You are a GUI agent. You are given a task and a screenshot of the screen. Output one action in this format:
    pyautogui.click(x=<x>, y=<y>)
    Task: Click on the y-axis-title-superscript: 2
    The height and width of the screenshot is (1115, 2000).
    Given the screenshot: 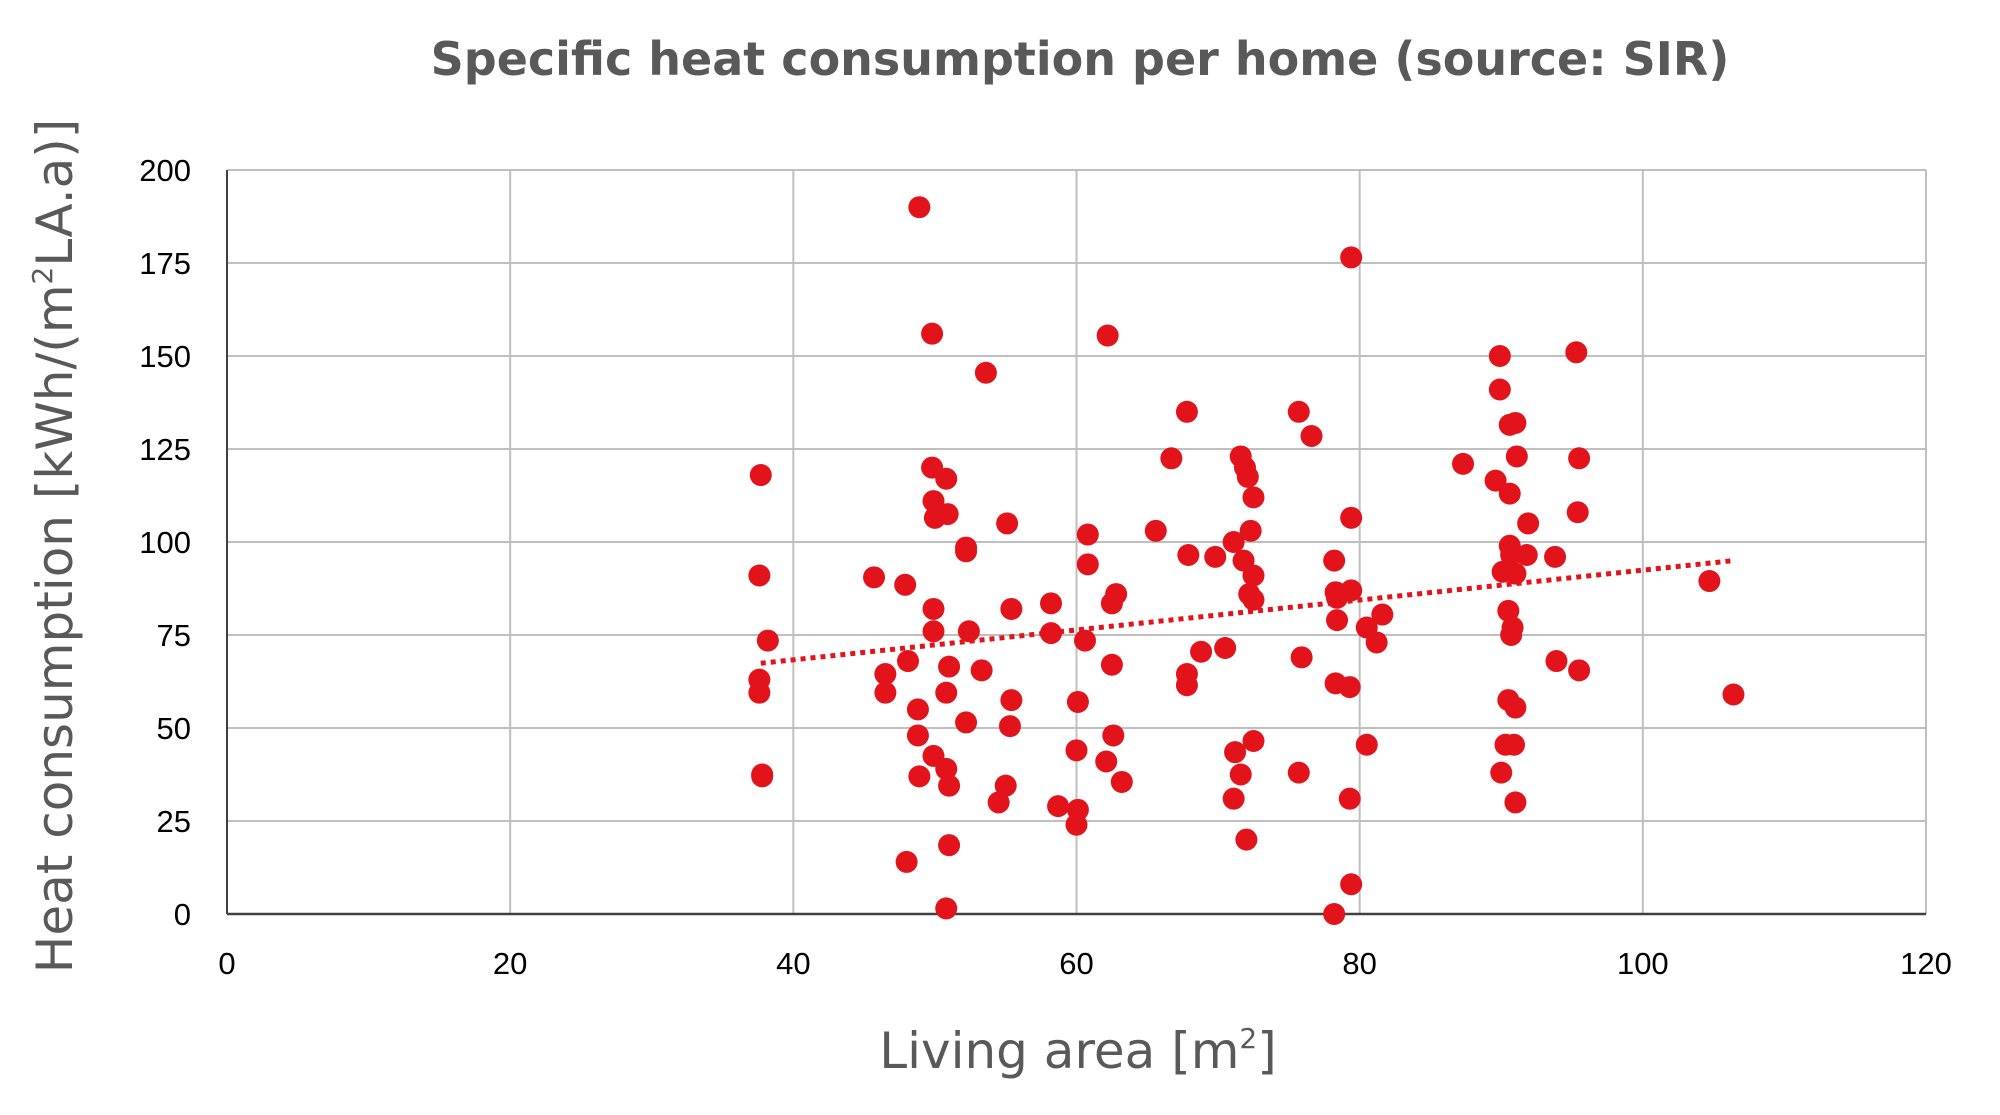 What is the action you would take?
    pyautogui.click(x=42, y=276)
    